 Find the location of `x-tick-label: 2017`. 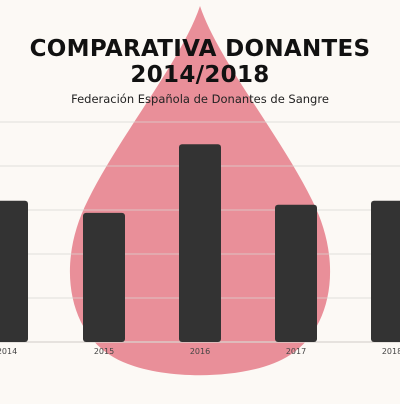

x-tick-label: 2017 is located at coordinates (296, 351).